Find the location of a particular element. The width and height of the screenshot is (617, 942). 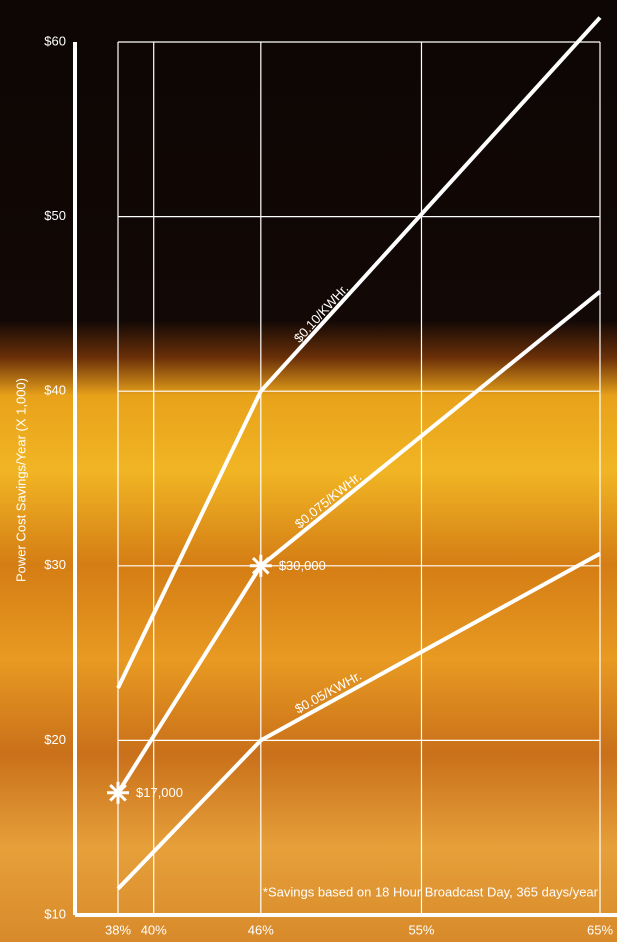

series-label: $0.05/KWHr. is located at coordinates (328, 692).